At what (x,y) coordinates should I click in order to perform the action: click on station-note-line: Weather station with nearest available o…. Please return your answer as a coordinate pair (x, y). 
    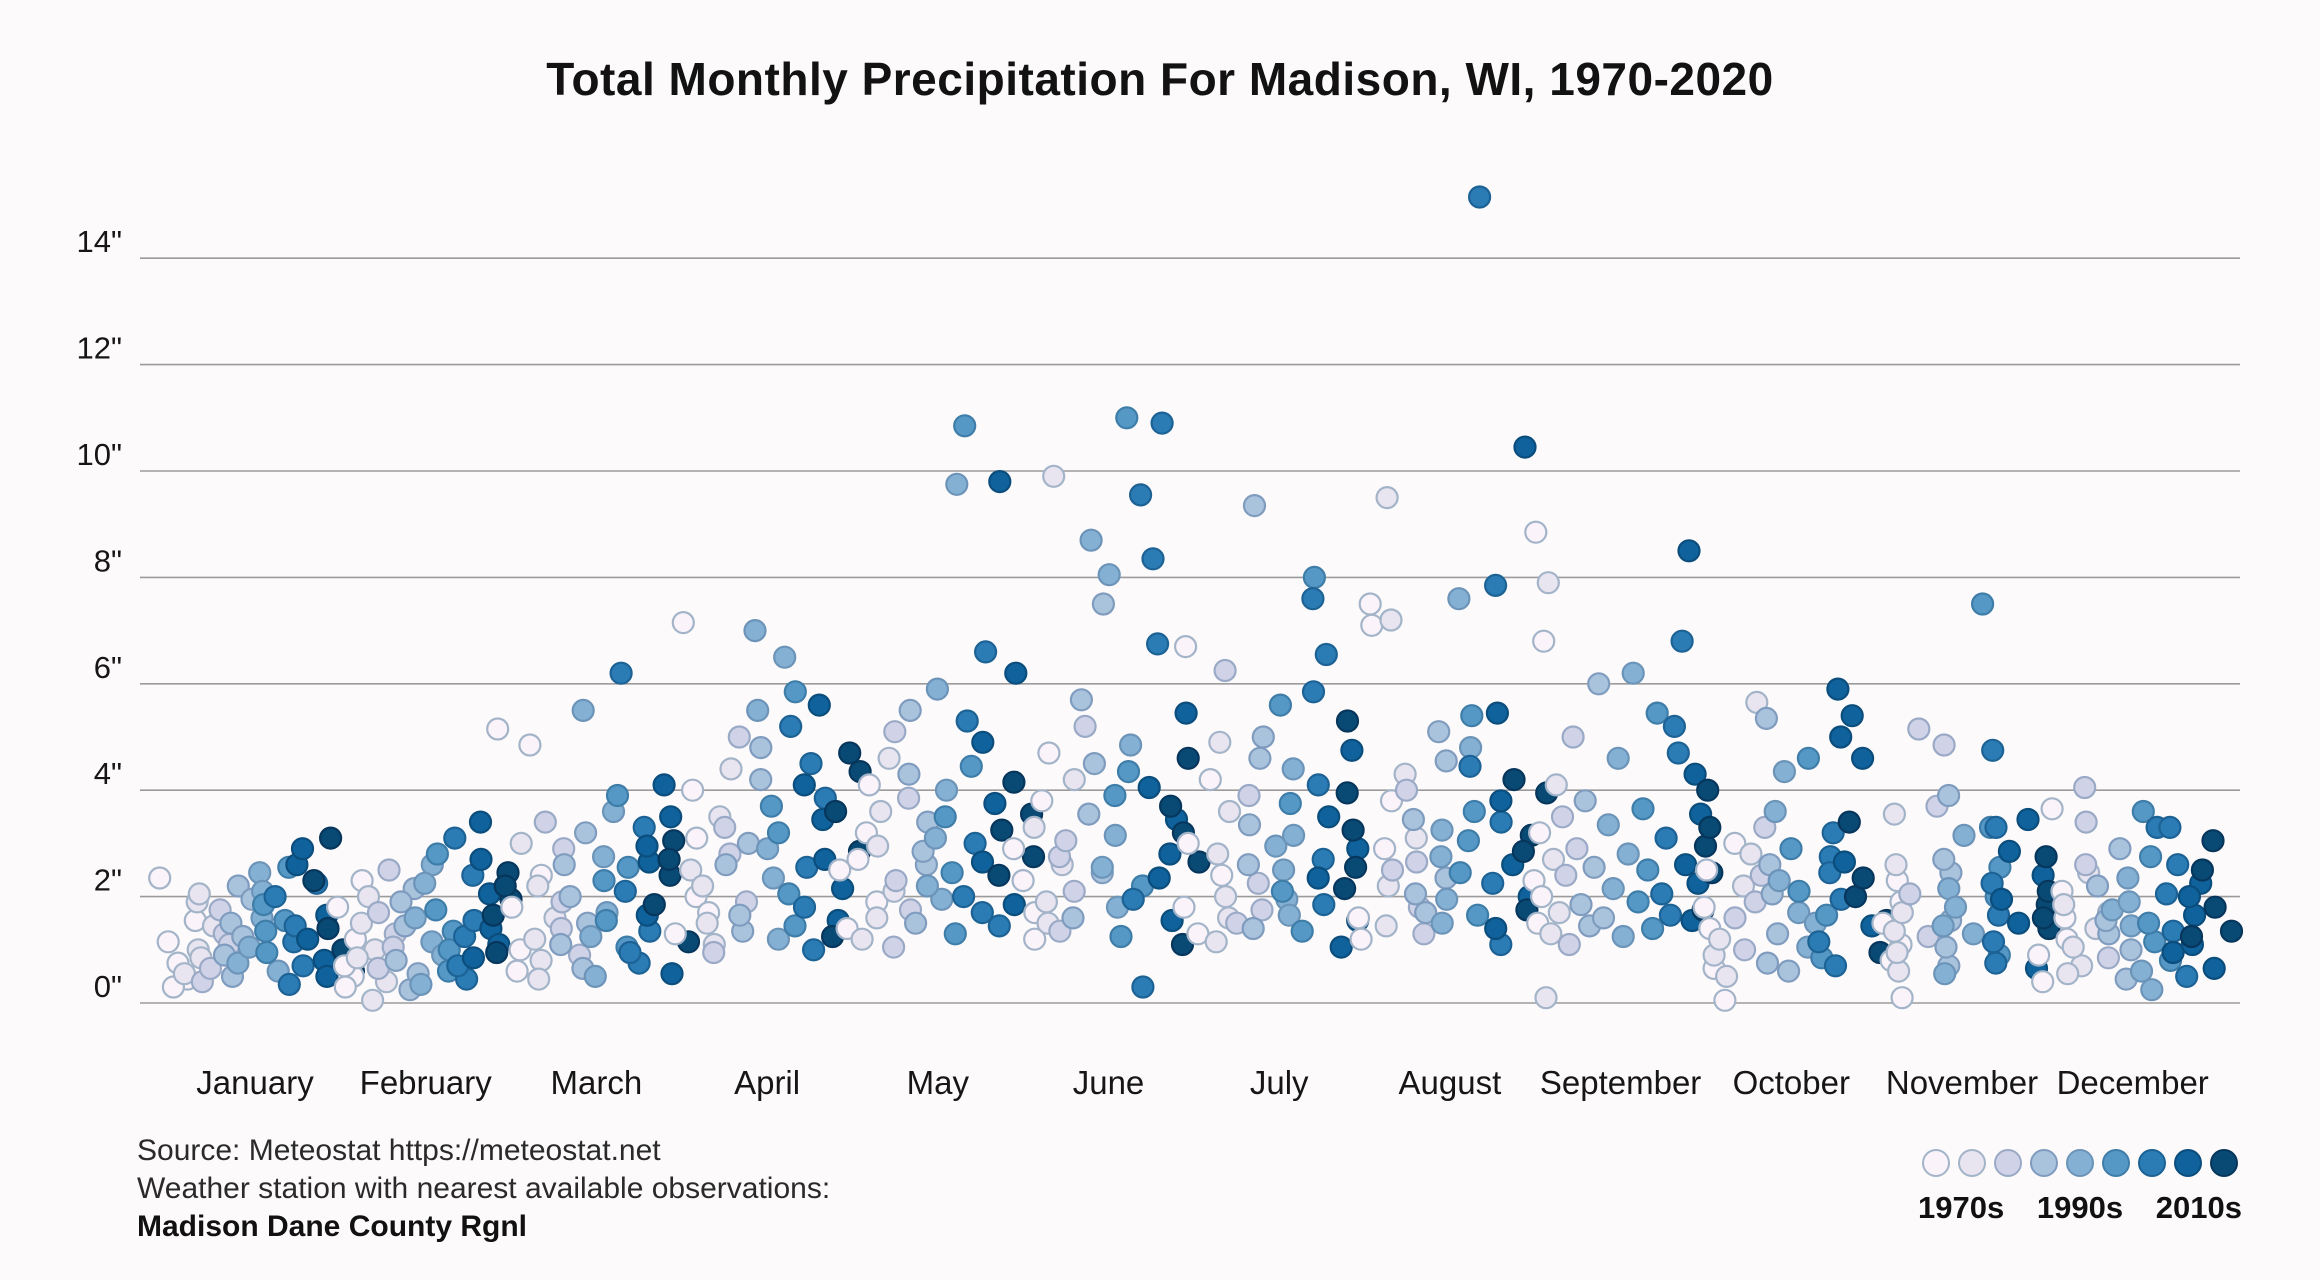
    Looking at the image, I should click on (484, 1188).